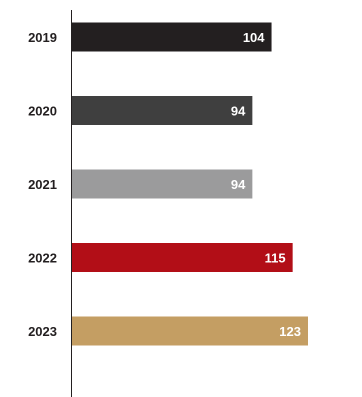 Image resolution: width=362 pixels, height=397 pixels. I want to click on bar-2021, so click(162, 184).